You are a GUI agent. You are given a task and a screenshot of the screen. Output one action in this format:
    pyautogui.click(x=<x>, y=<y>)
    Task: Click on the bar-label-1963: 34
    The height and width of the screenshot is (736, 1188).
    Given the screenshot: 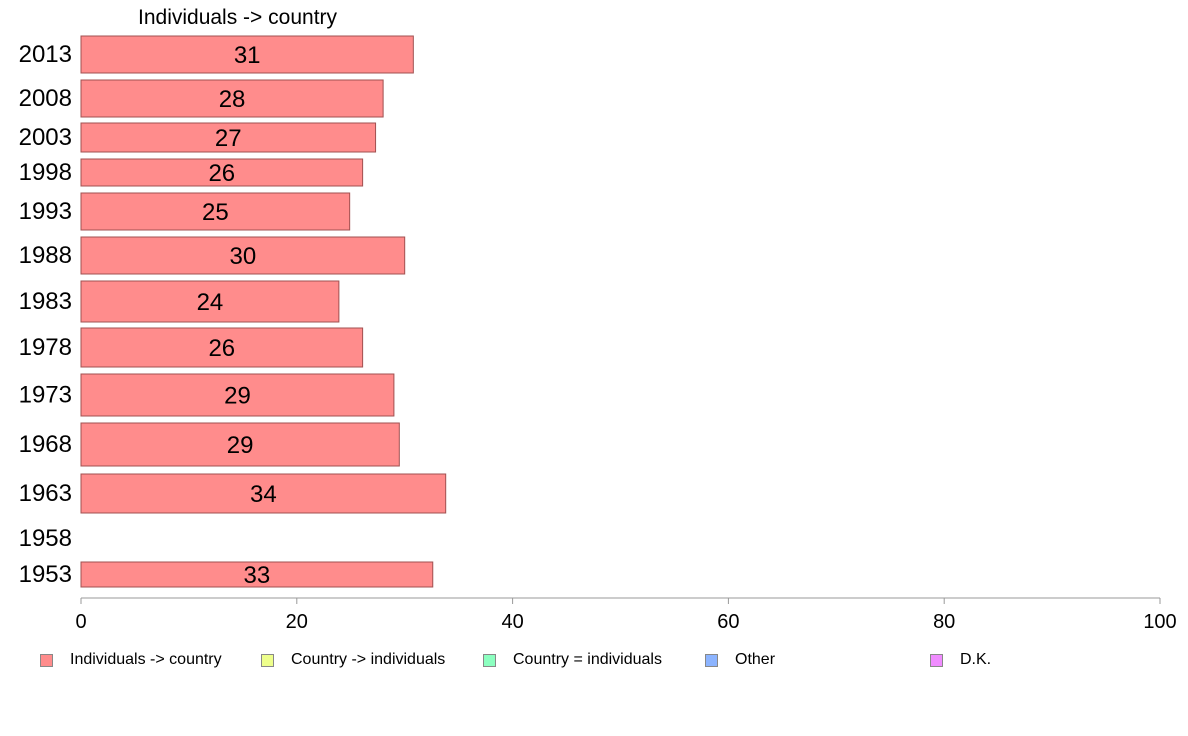 What is the action you would take?
    pyautogui.click(x=263, y=494)
    